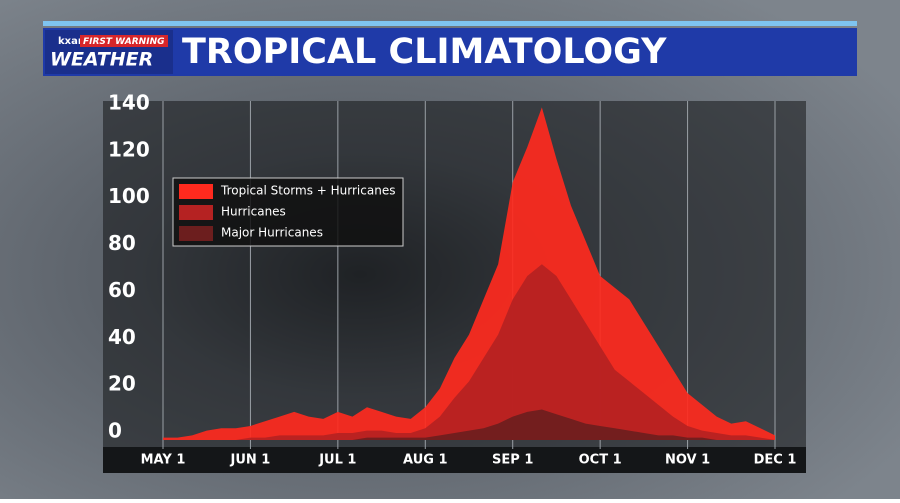  Describe the element at coordinates (272, 233) in the screenshot. I see `legend-label: Major Hurricanes` at that location.